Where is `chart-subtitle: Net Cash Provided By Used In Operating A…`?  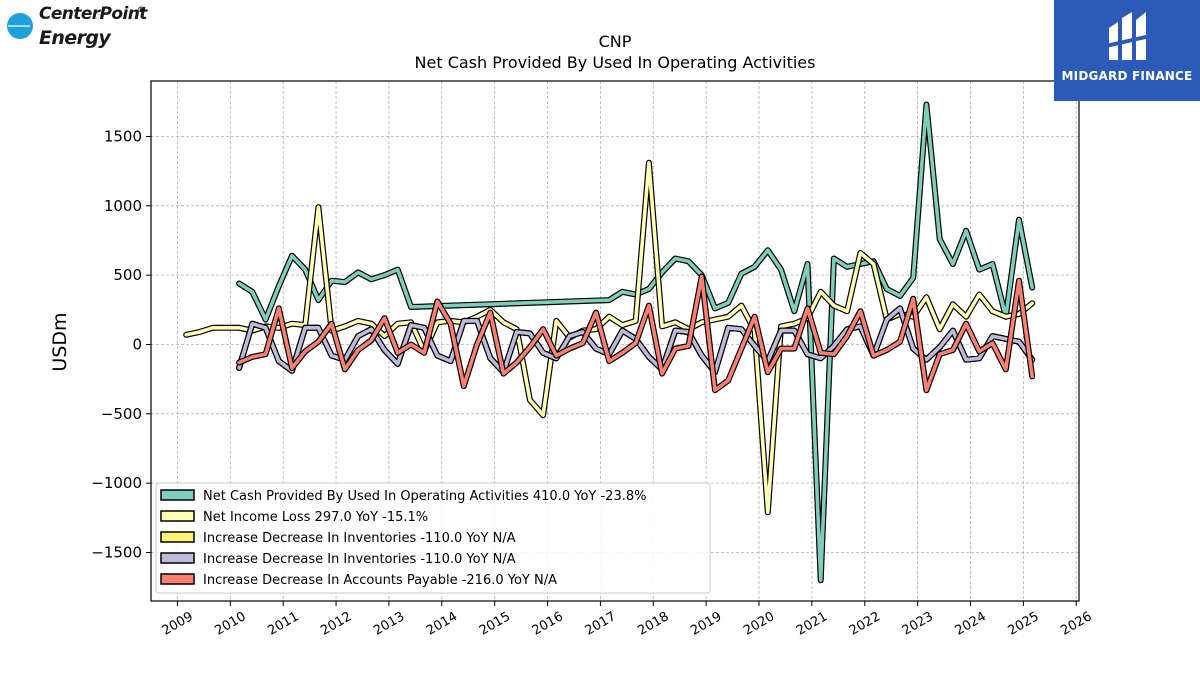
chart-subtitle: Net Cash Provided By Used In Operating A… is located at coordinates (615, 62).